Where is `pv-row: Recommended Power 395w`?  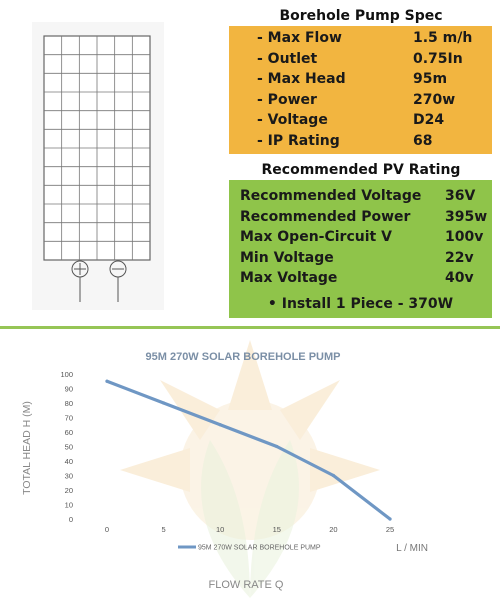 pv-row: Recommended Power 395w is located at coordinates (365, 219).